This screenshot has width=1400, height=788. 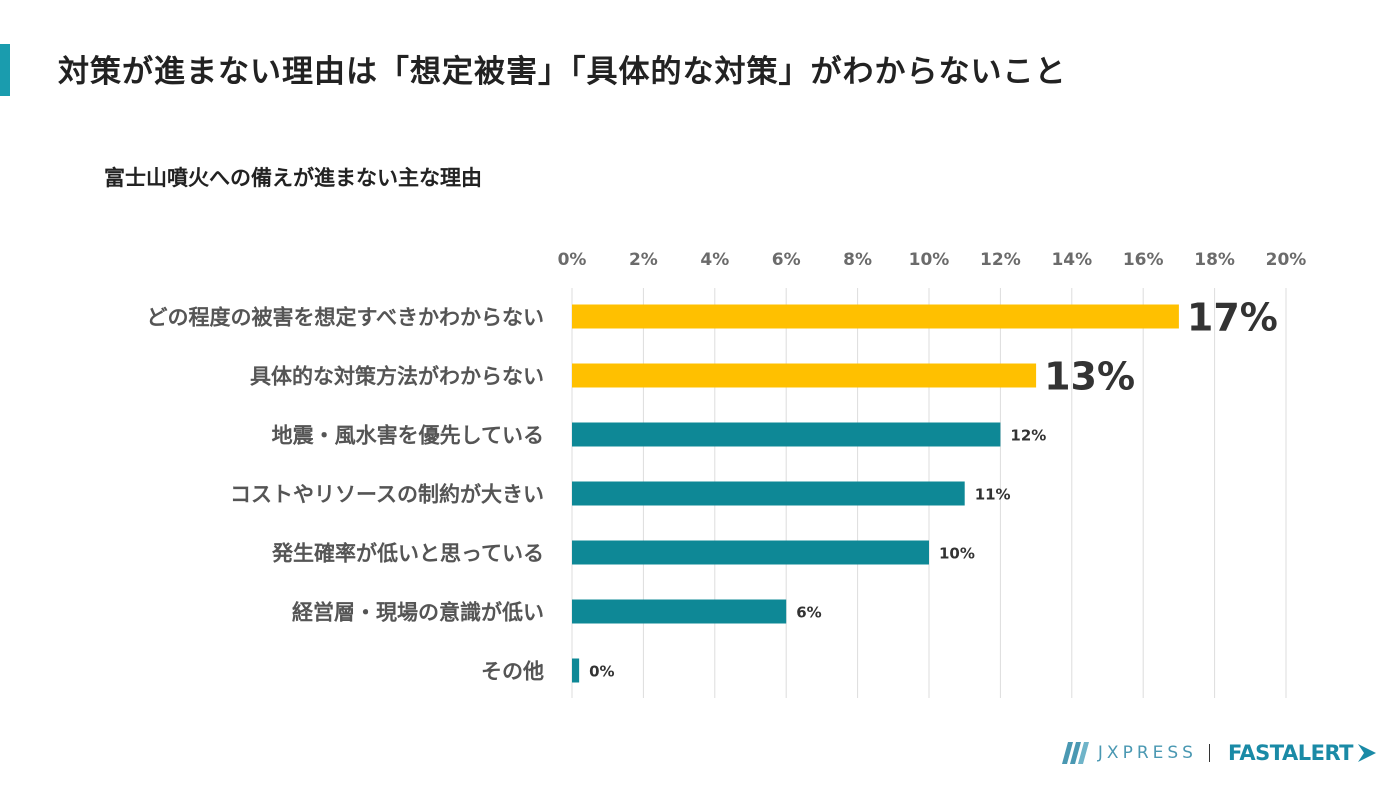 I want to click on data-label: 12%, so click(x=1028, y=436).